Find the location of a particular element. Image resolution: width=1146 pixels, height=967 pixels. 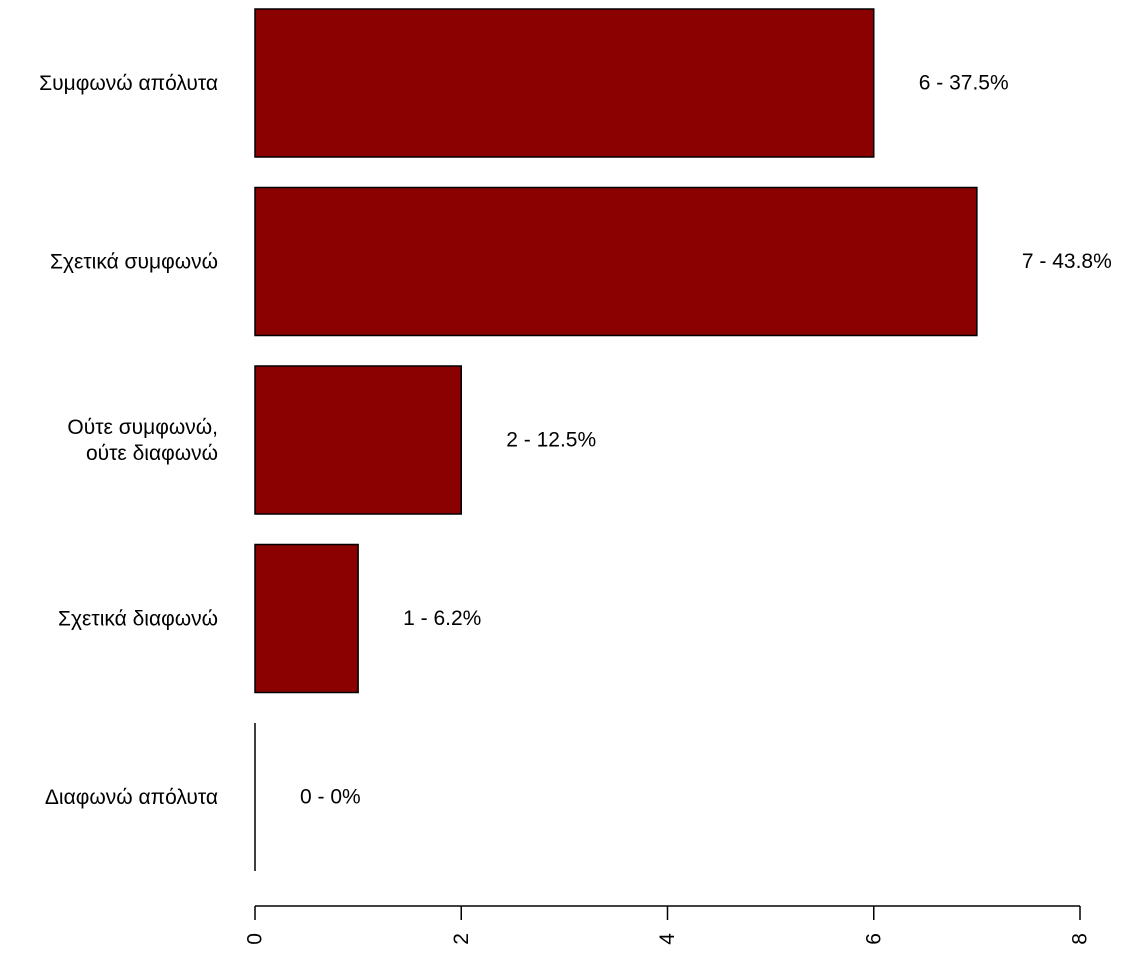

category-label: Συμφωνώ απόλυτα is located at coordinates (128, 83).